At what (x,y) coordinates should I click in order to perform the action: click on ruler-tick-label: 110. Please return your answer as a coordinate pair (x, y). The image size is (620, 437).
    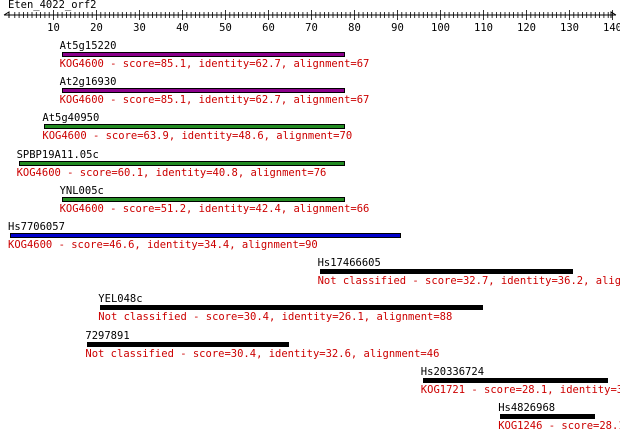
    Looking at the image, I should click on (483, 28).